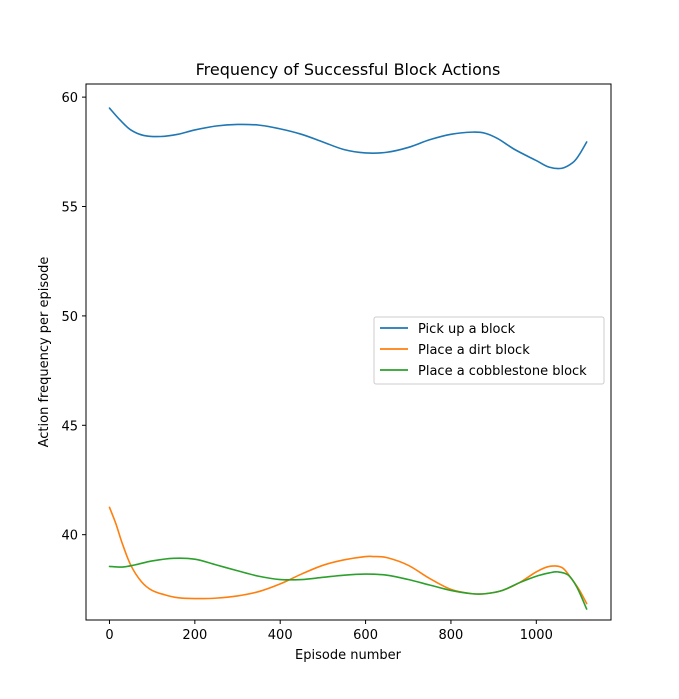 This screenshot has height=699, width=679. I want to click on legend-box, so click(489, 350).